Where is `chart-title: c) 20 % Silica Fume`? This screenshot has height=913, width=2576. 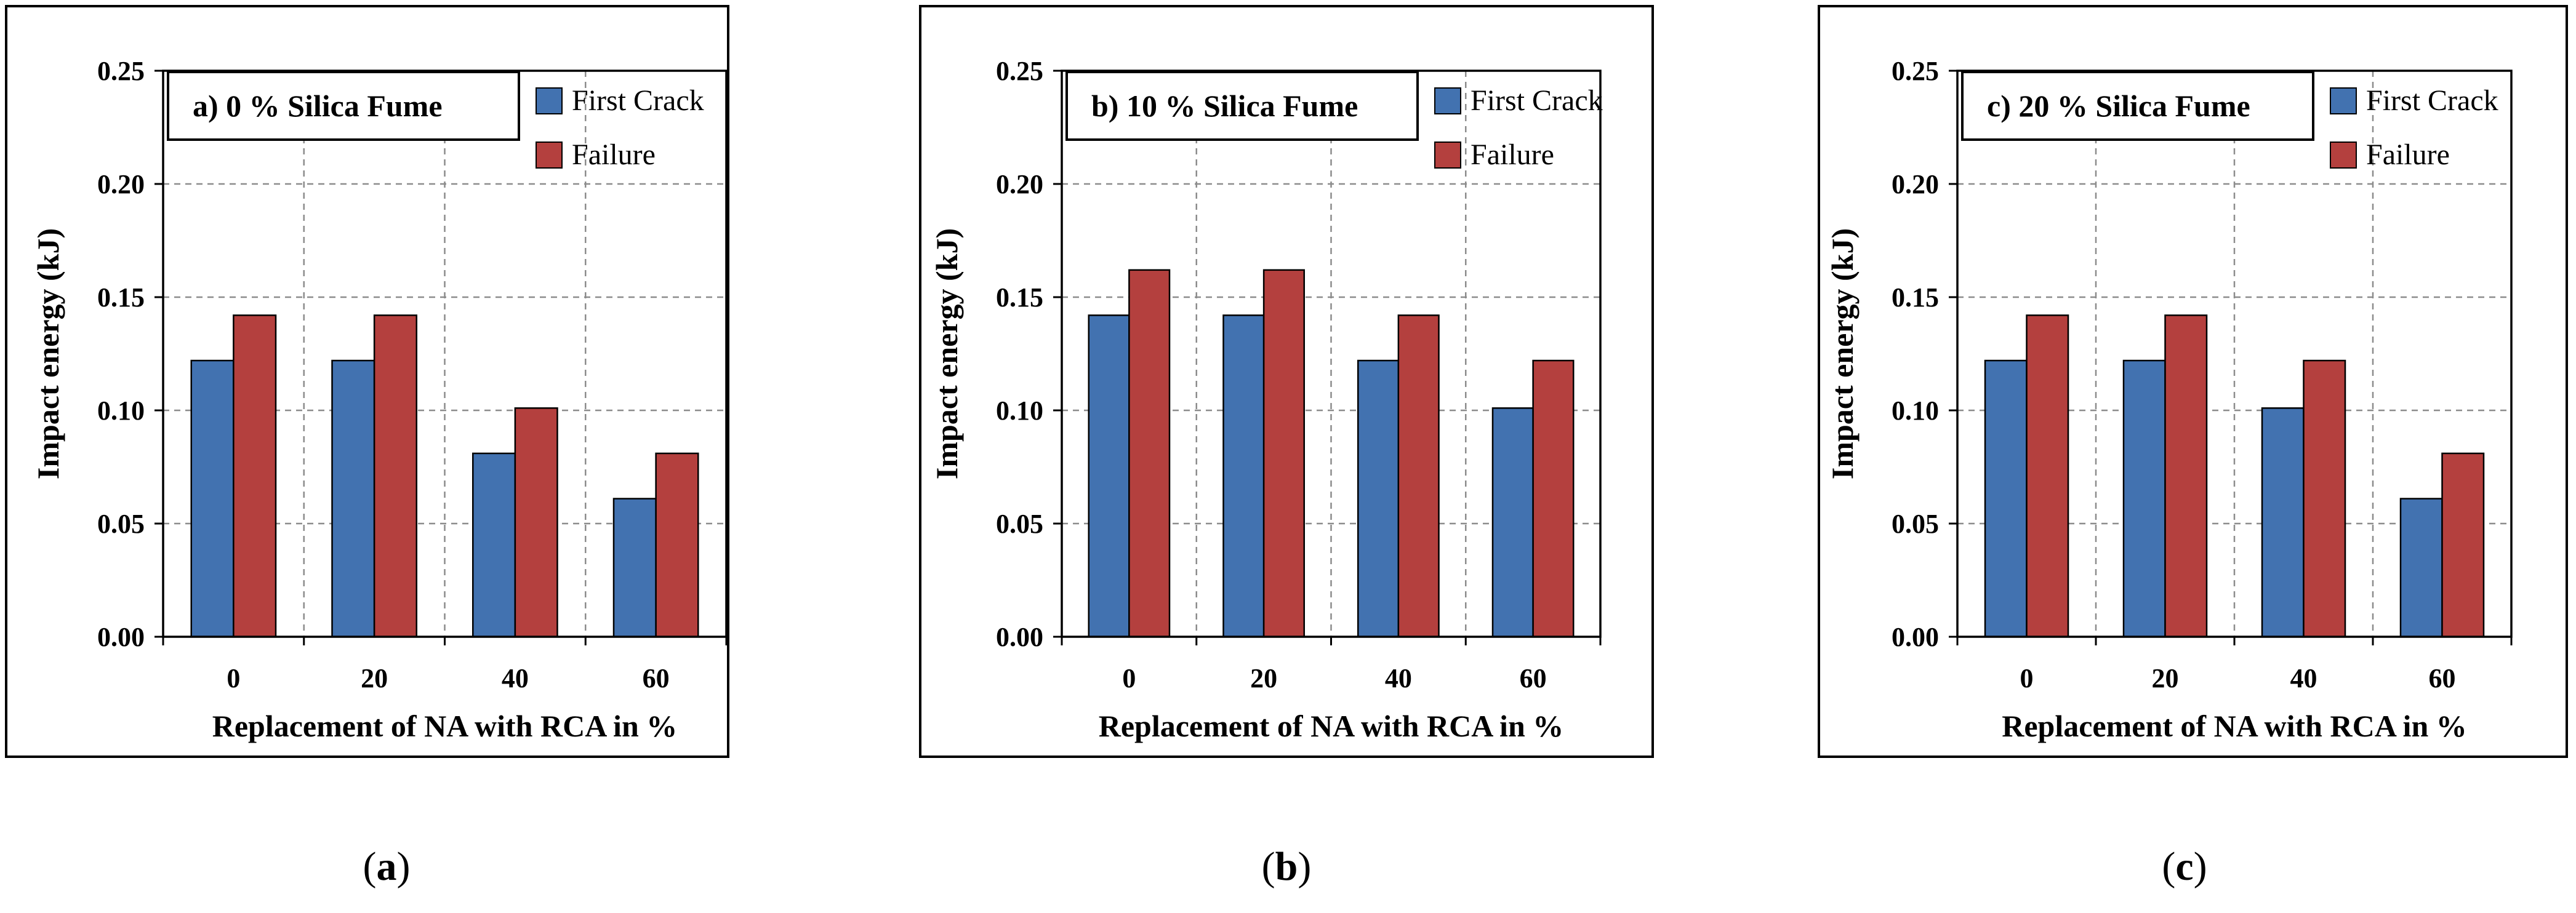 chart-title: c) 20 % Silica Fume is located at coordinates (2118, 106).